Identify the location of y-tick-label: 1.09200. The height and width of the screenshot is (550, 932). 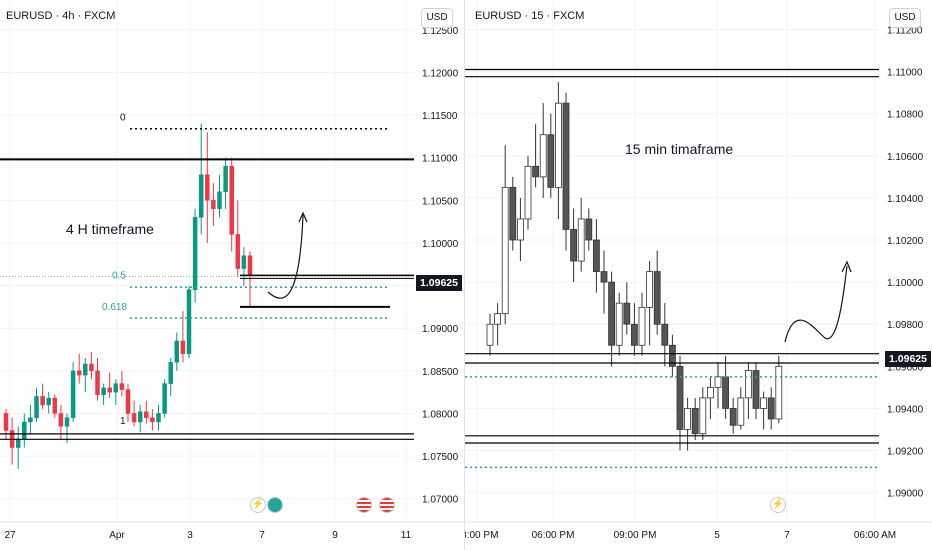
(905, 452).